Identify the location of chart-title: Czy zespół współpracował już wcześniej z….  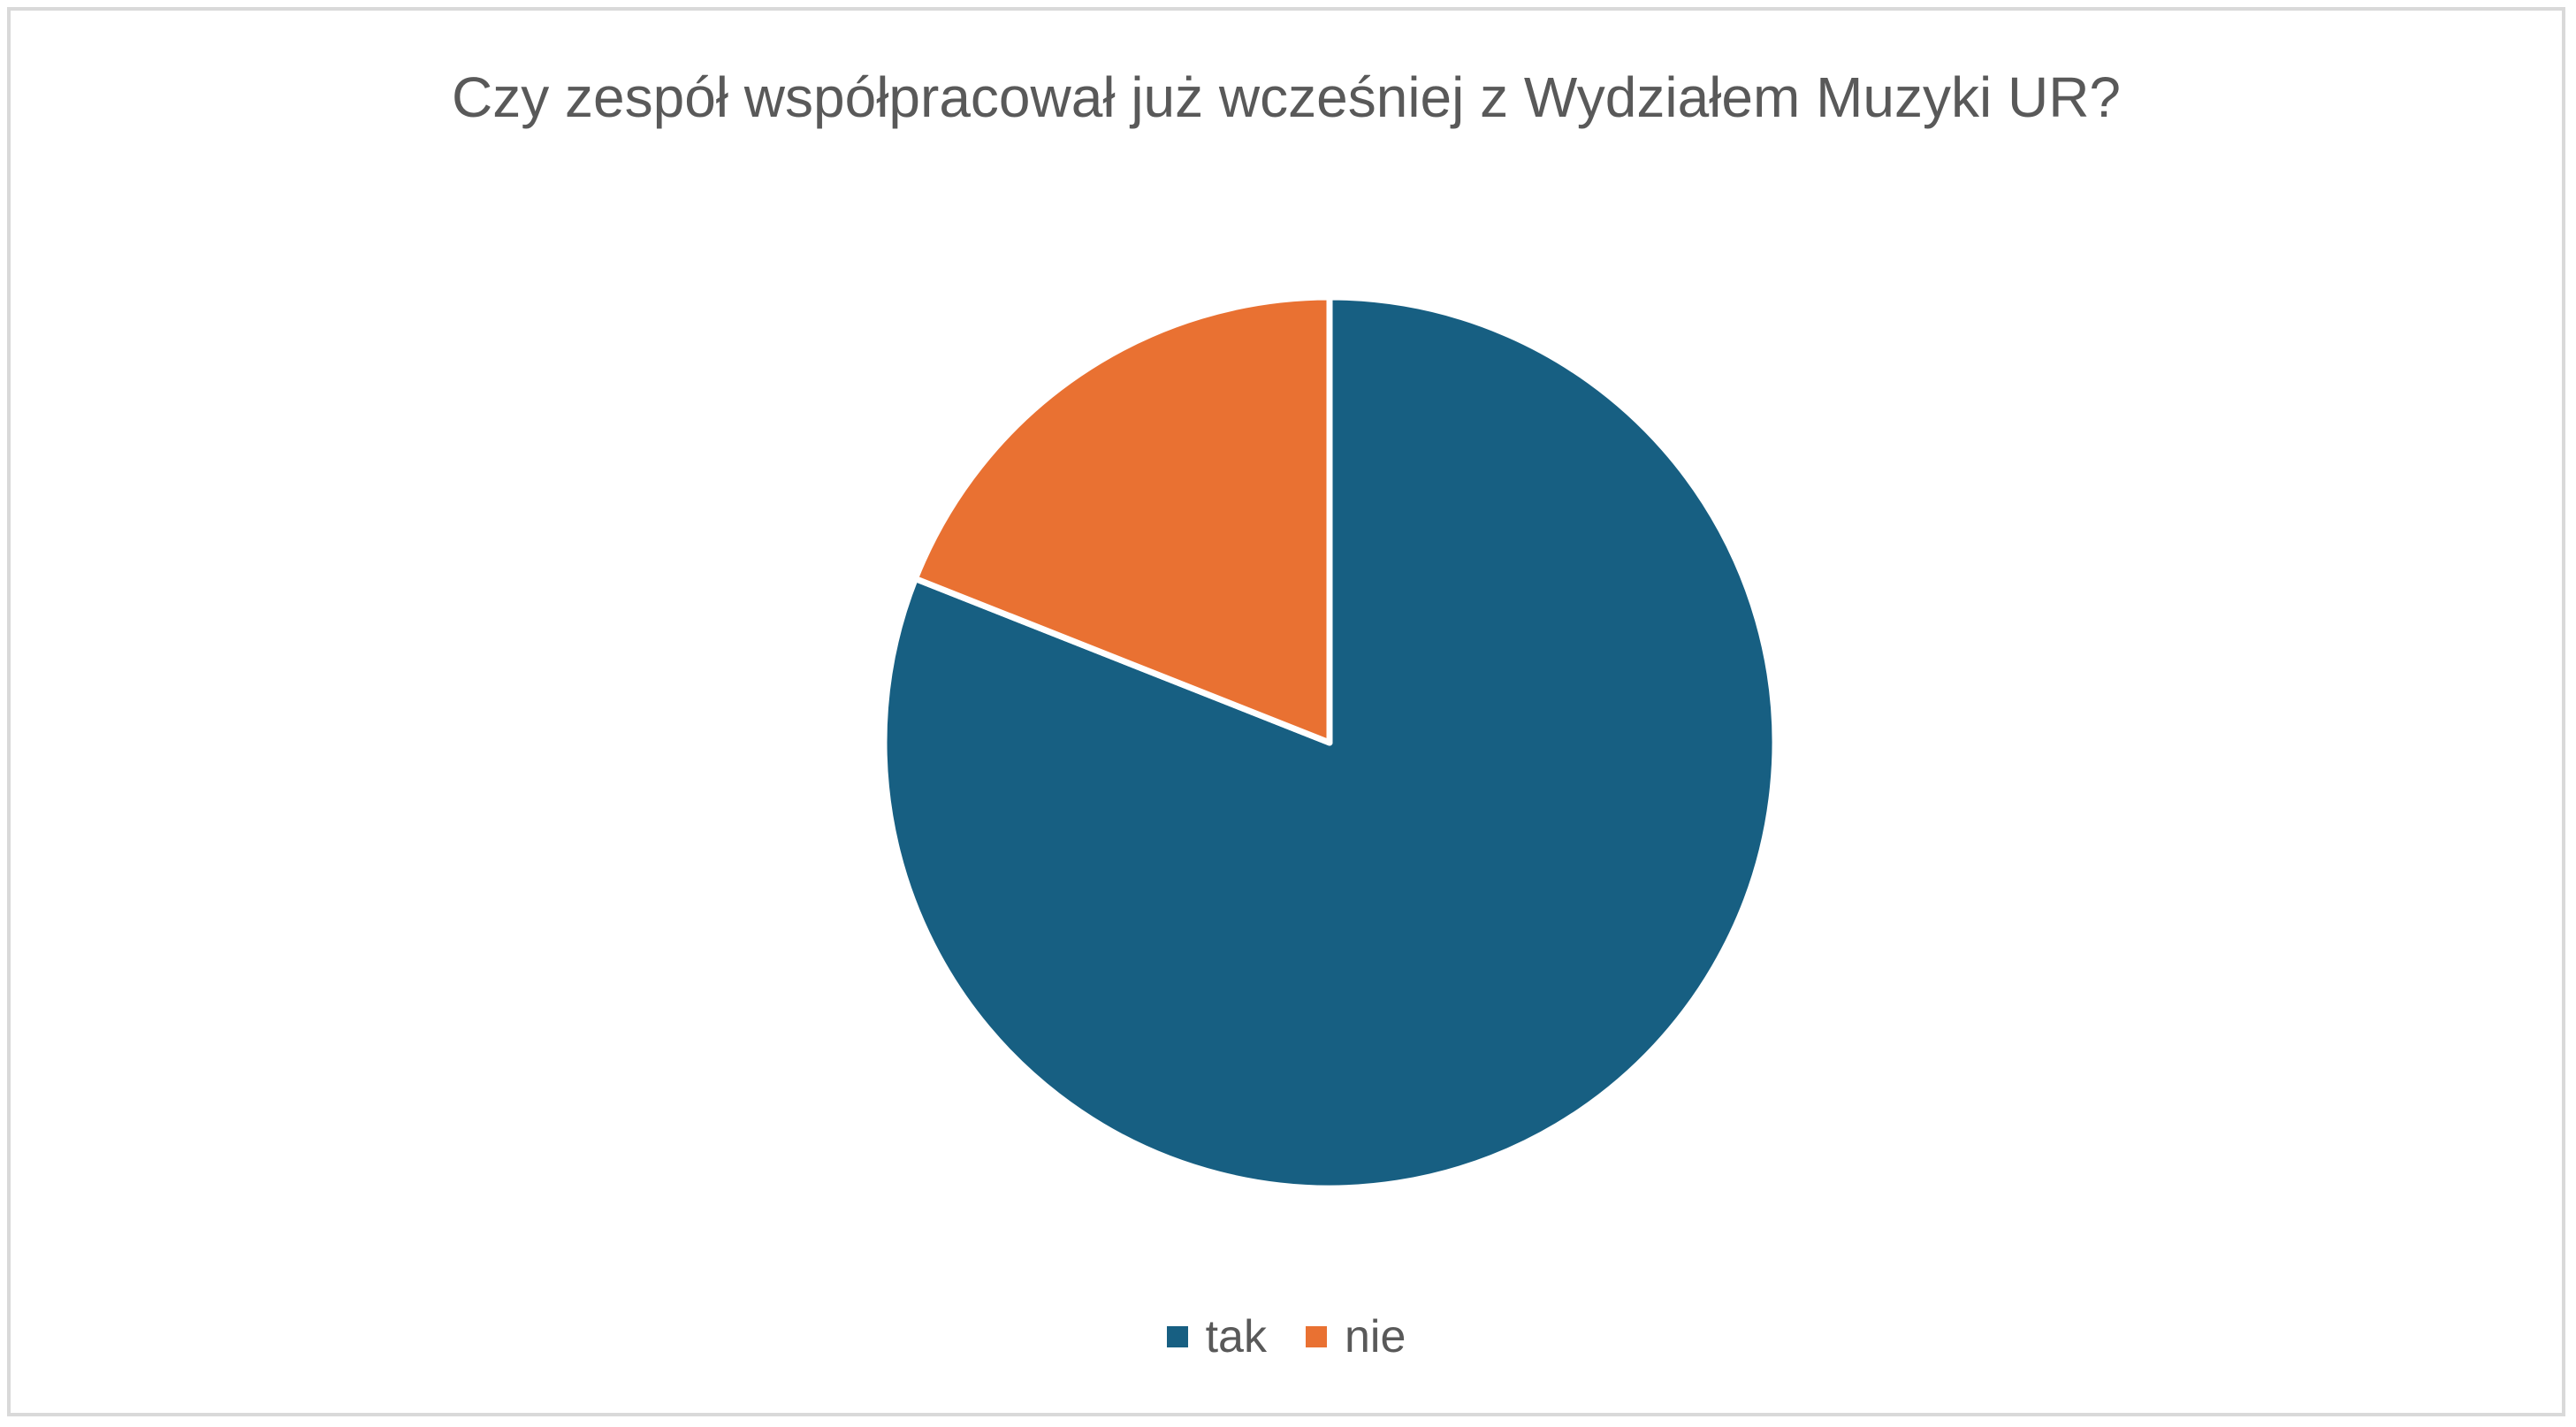
(1286, 97).